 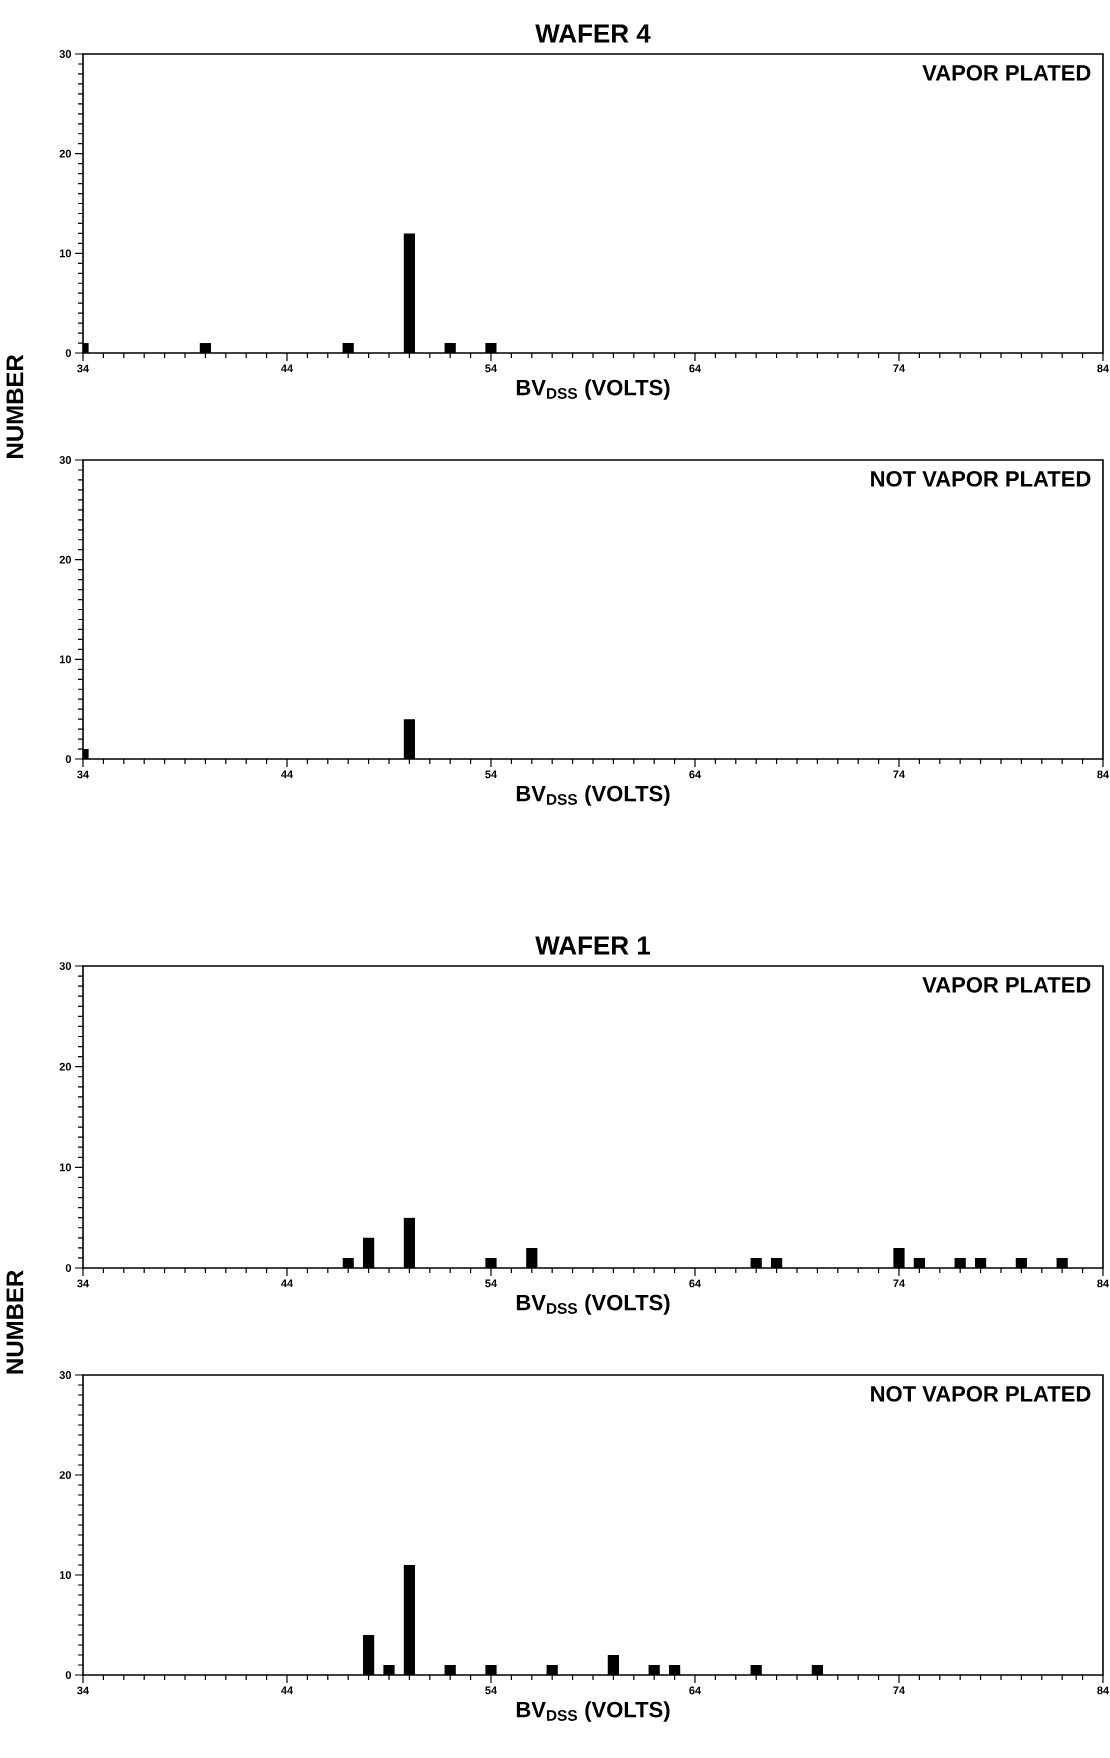 I want to click on chart-title: WAFER 4, so click(x=593, y=33).